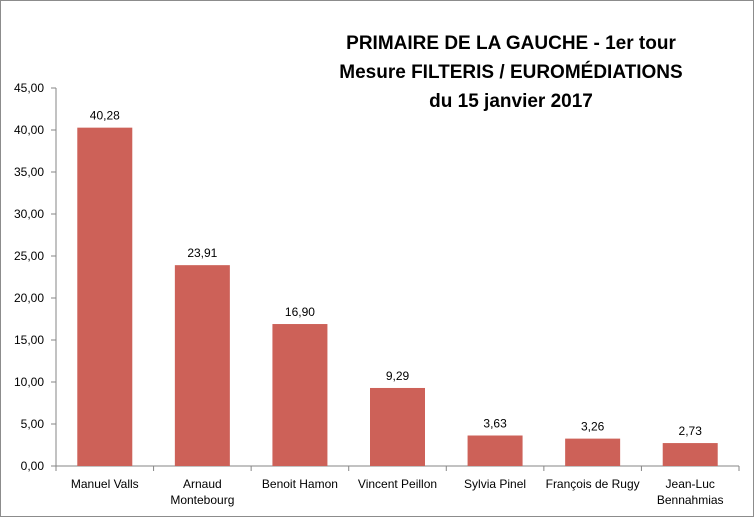 This screenshot has height=517, width=754. Describe the element at coordinates (29, 298) in the screenshot. I see `y-tick-label: 20,00` at that location.